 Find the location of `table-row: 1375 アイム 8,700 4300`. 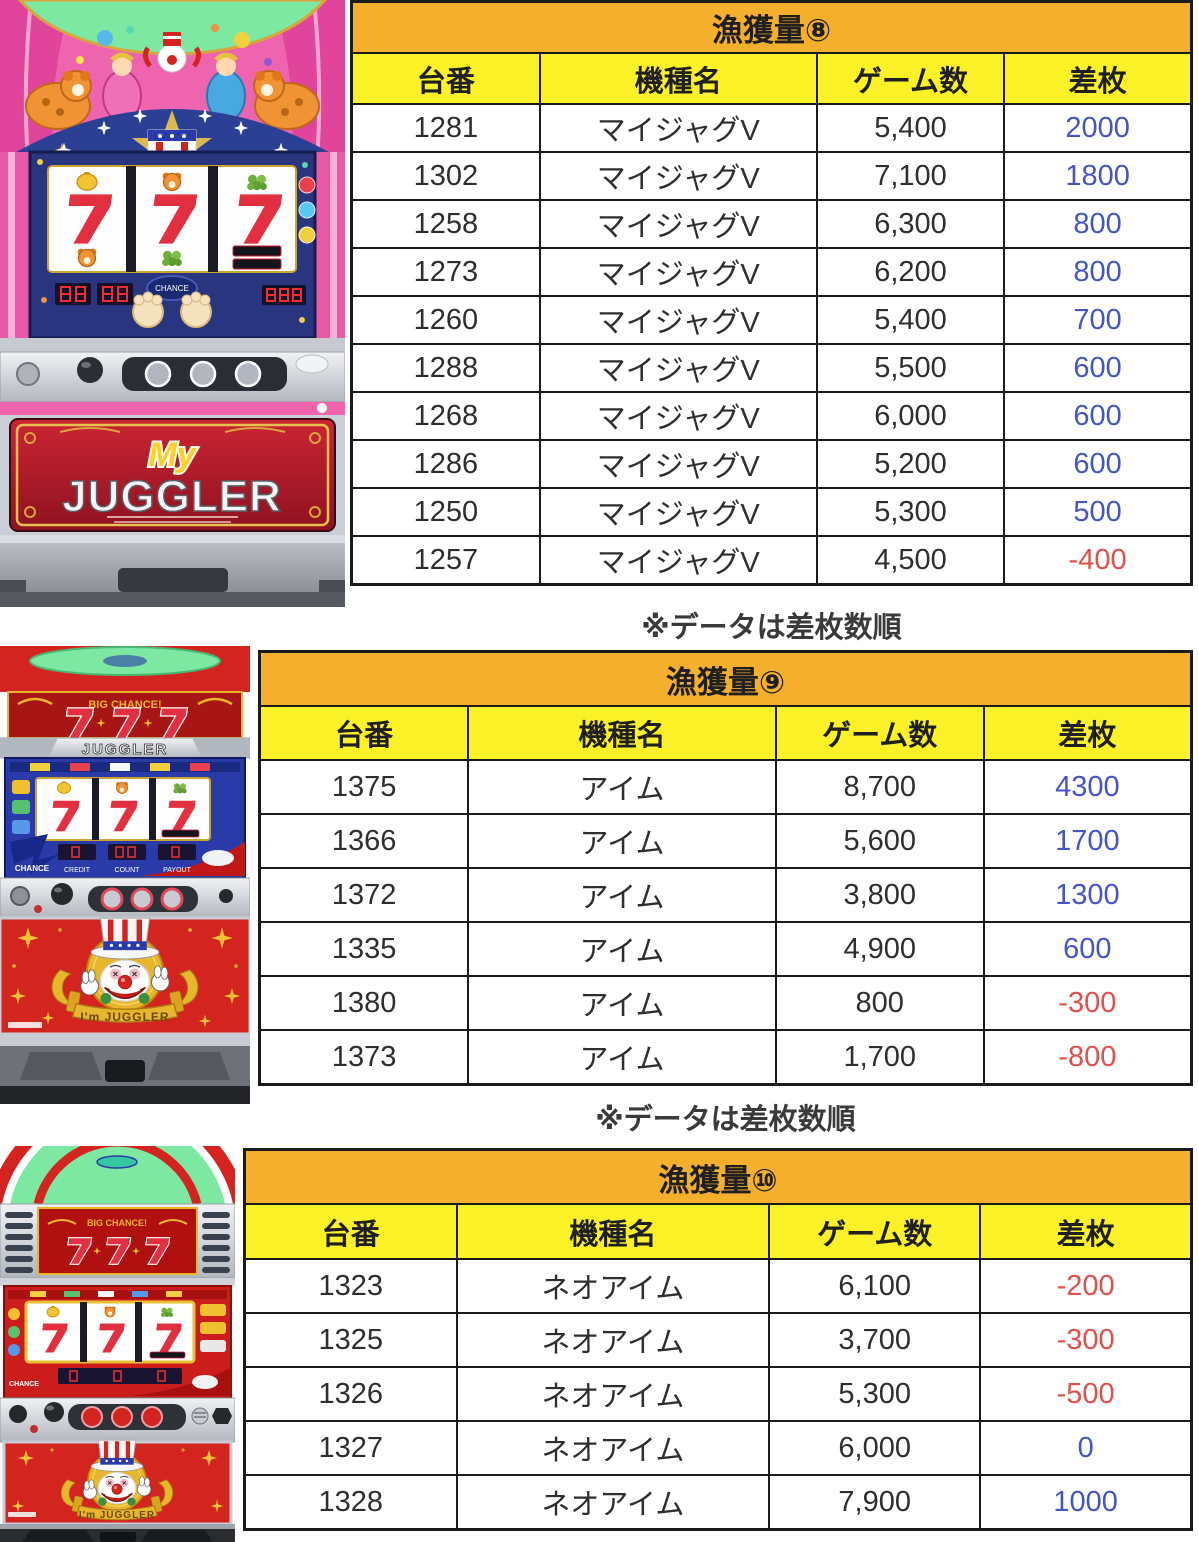

table-row: 1375 アイム 8,700 4300 is located at coordinates (725, 787).